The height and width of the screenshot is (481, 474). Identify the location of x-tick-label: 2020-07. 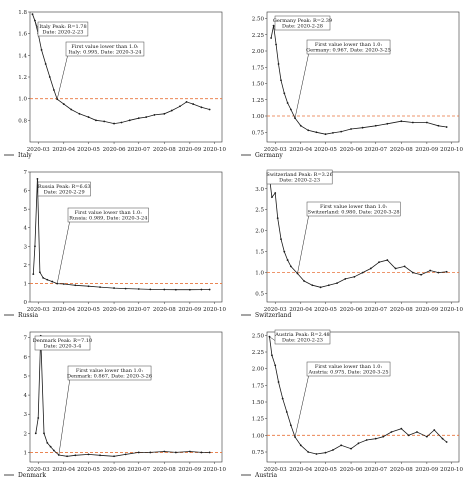
(138, 150).